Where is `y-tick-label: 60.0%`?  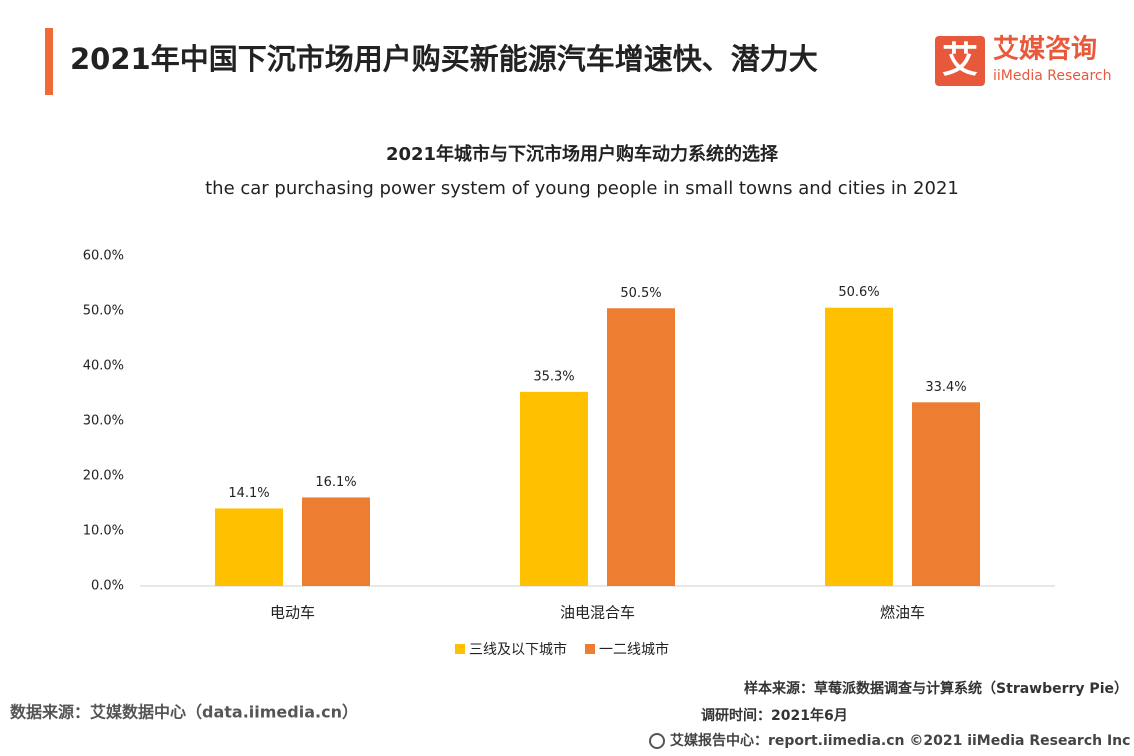 y-tick-label: 60.0% is located at coordinates (103, 256).